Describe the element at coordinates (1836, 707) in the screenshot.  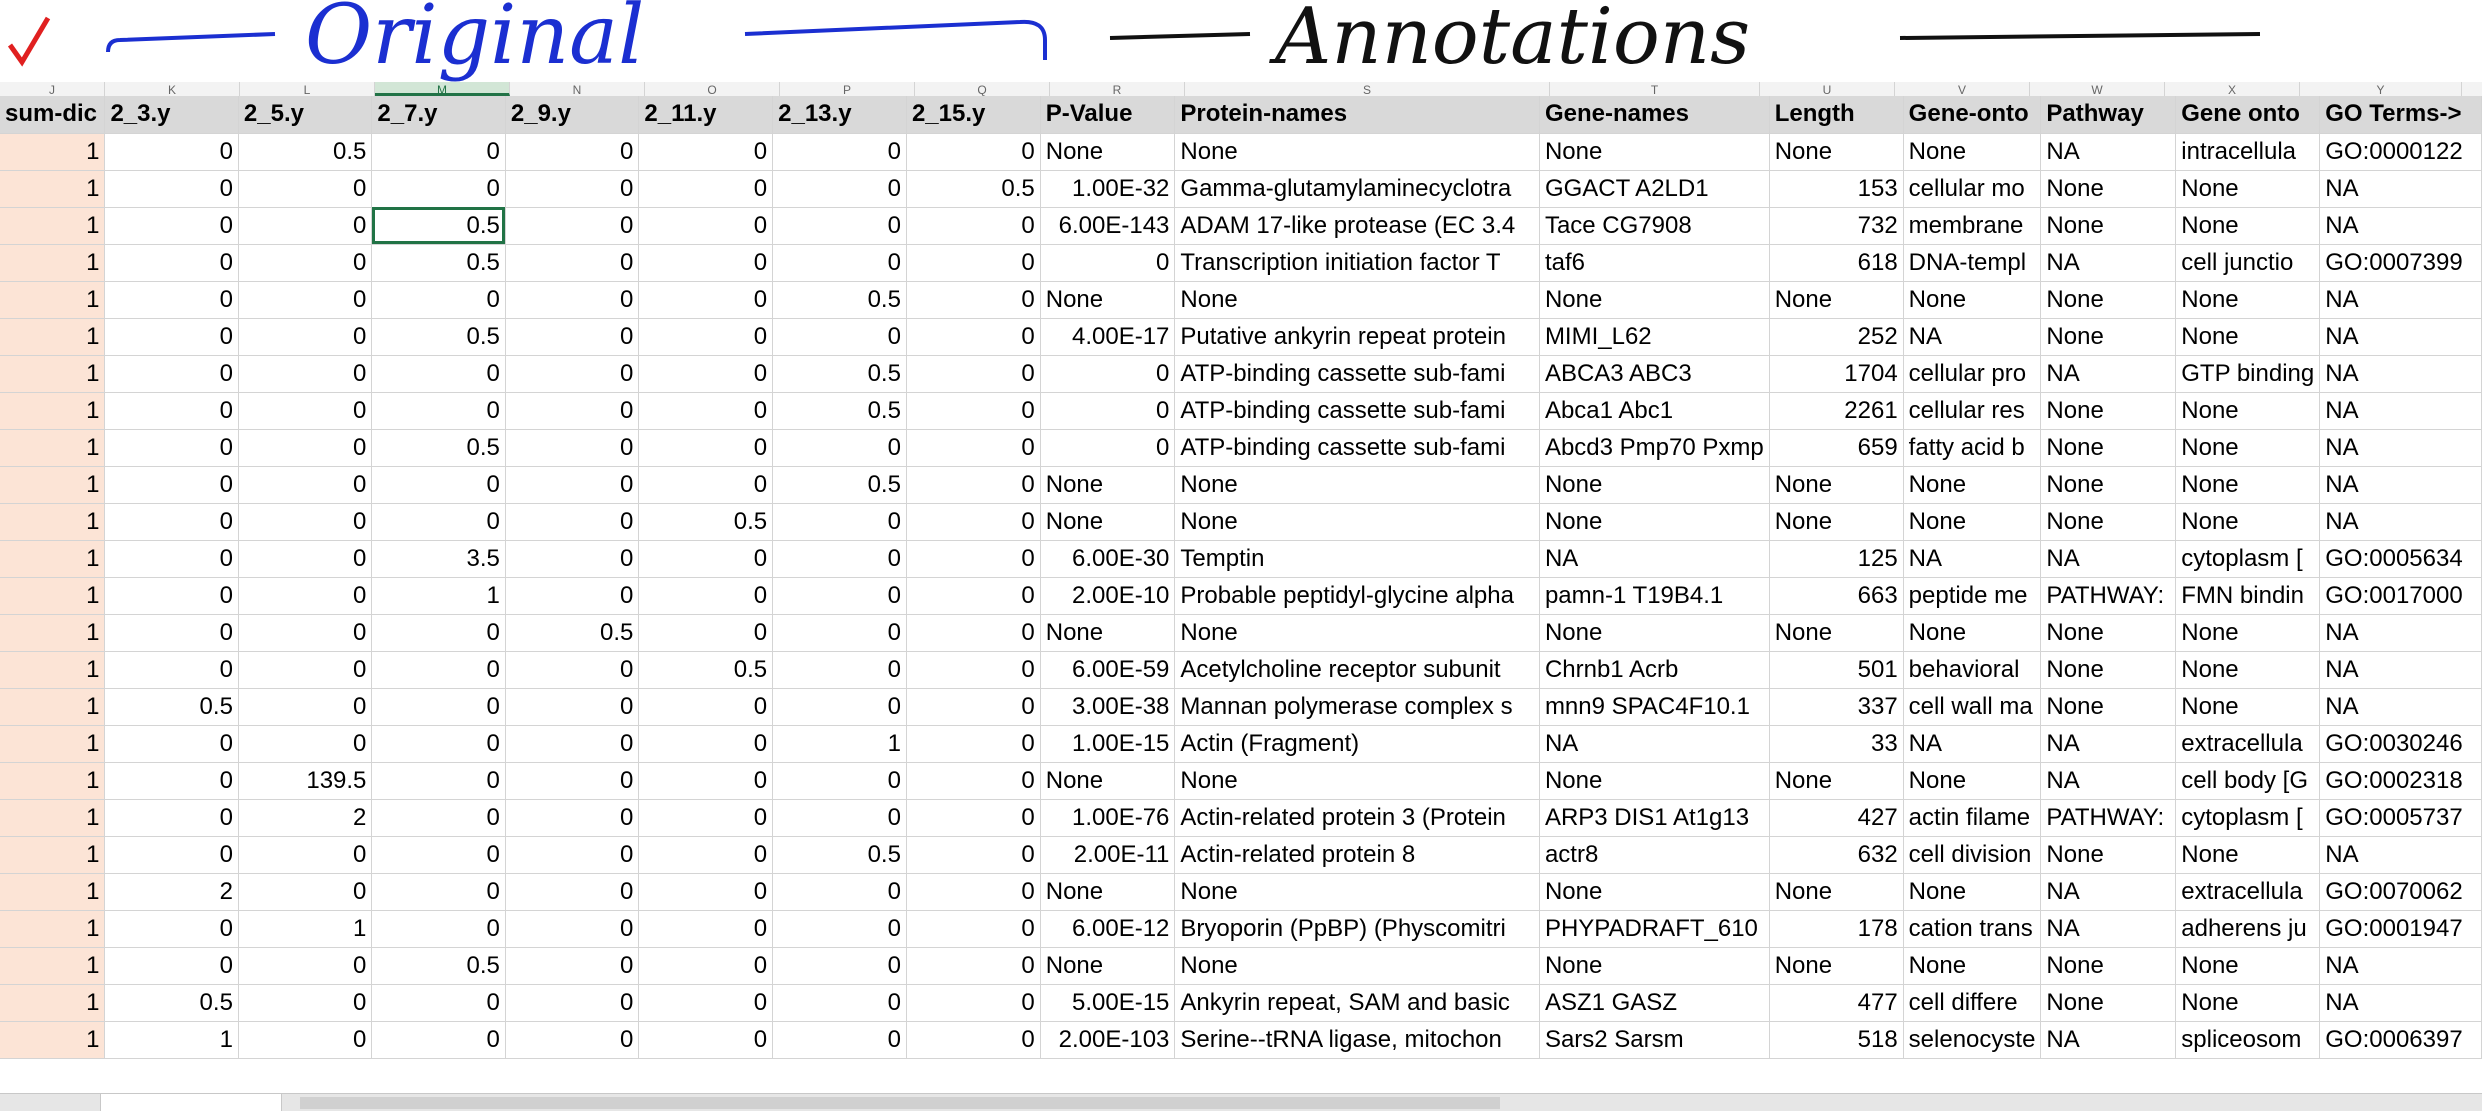
I see `table-cell: 337` at that location.